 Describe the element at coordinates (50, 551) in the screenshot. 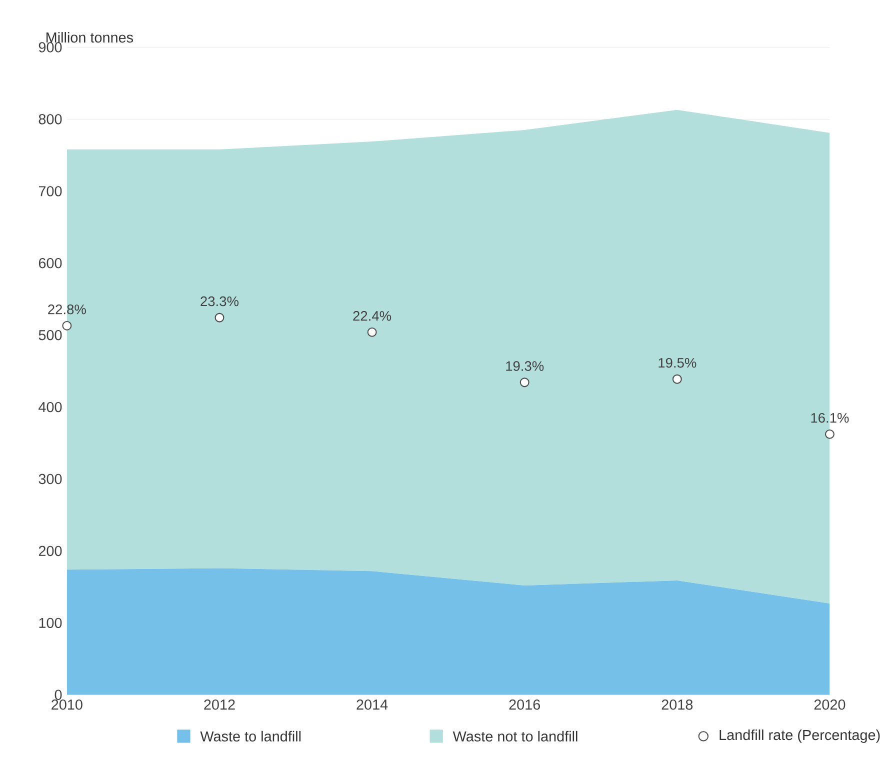

I see `y-tick-label: 200` at that location.